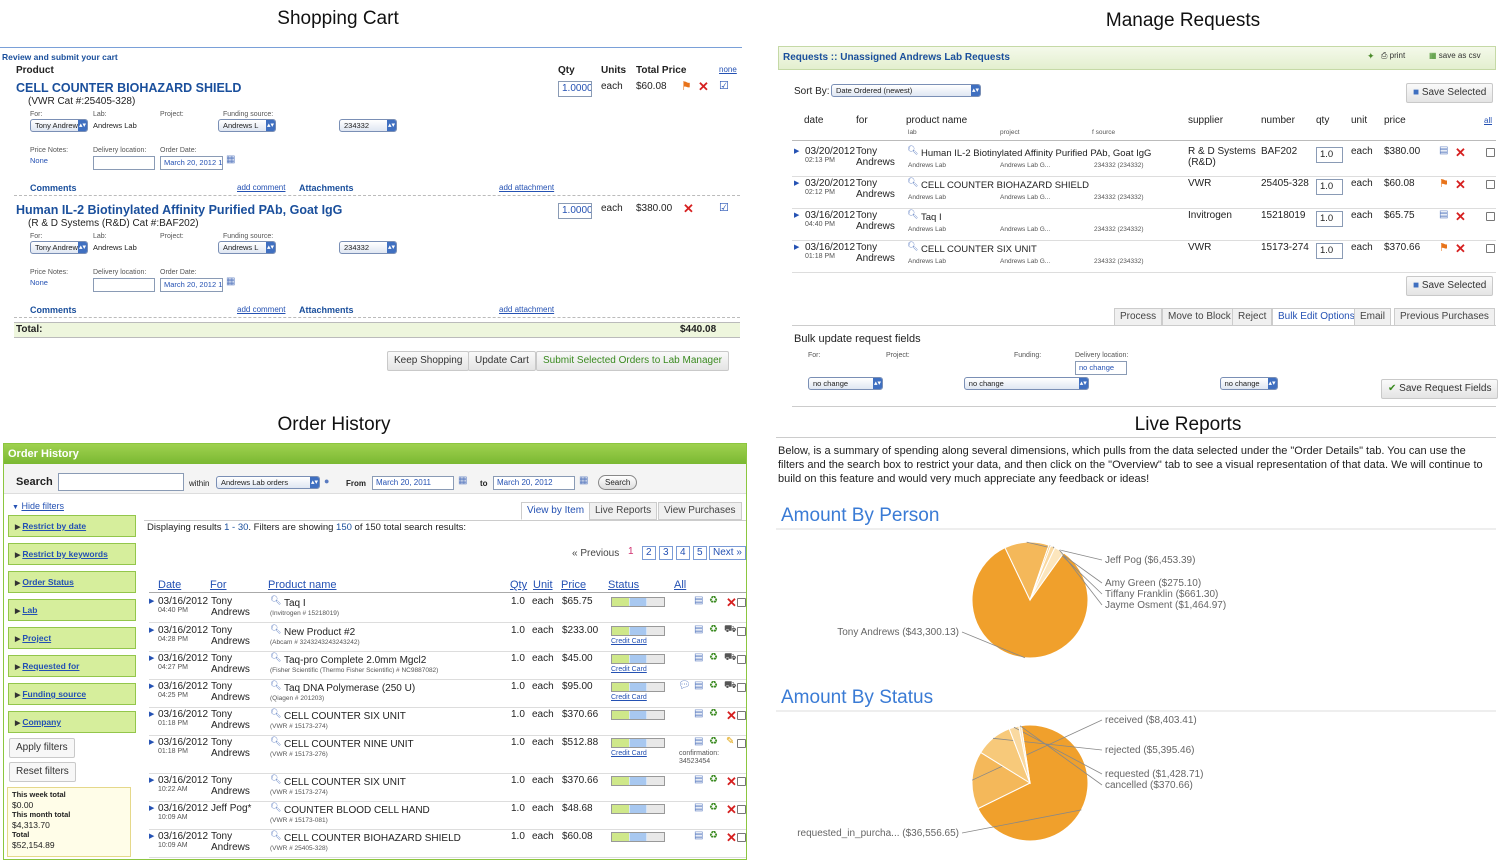 The width and height of the screenshot is (1500, 860). Describe the element at coordinates (1199, 317) in the screenshot. I see `action-tab: Move to Block` at that location.